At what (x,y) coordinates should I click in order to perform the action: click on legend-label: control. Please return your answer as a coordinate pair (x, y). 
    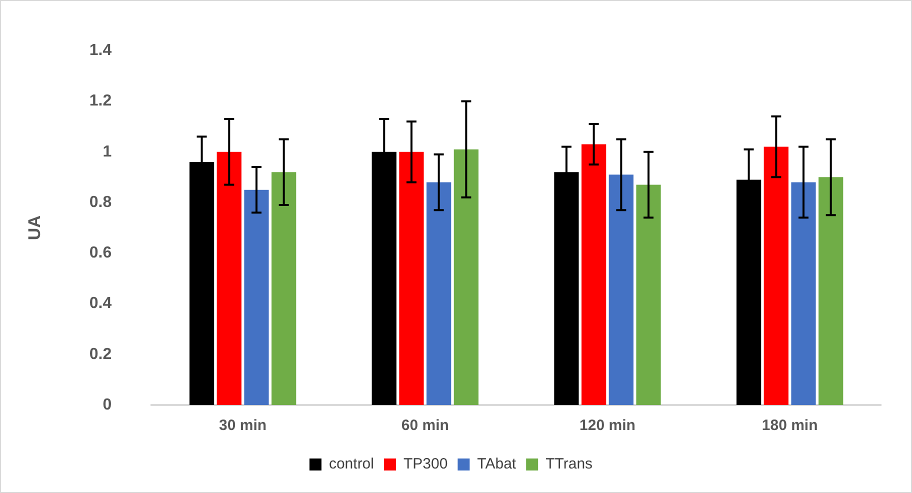
    Looking at the image, I should click on (351, 464).